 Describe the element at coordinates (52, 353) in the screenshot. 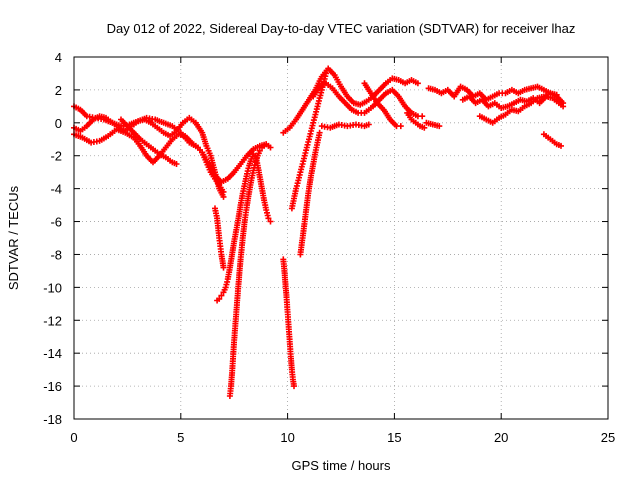

I see `y-tick-label: -14` at that location.